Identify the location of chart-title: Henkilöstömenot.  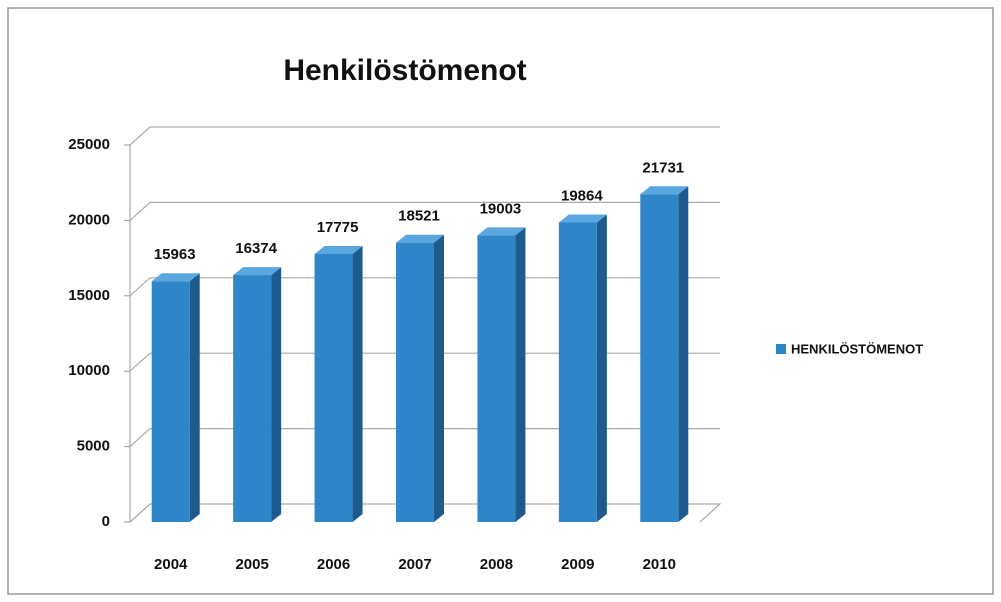
(404, 70).